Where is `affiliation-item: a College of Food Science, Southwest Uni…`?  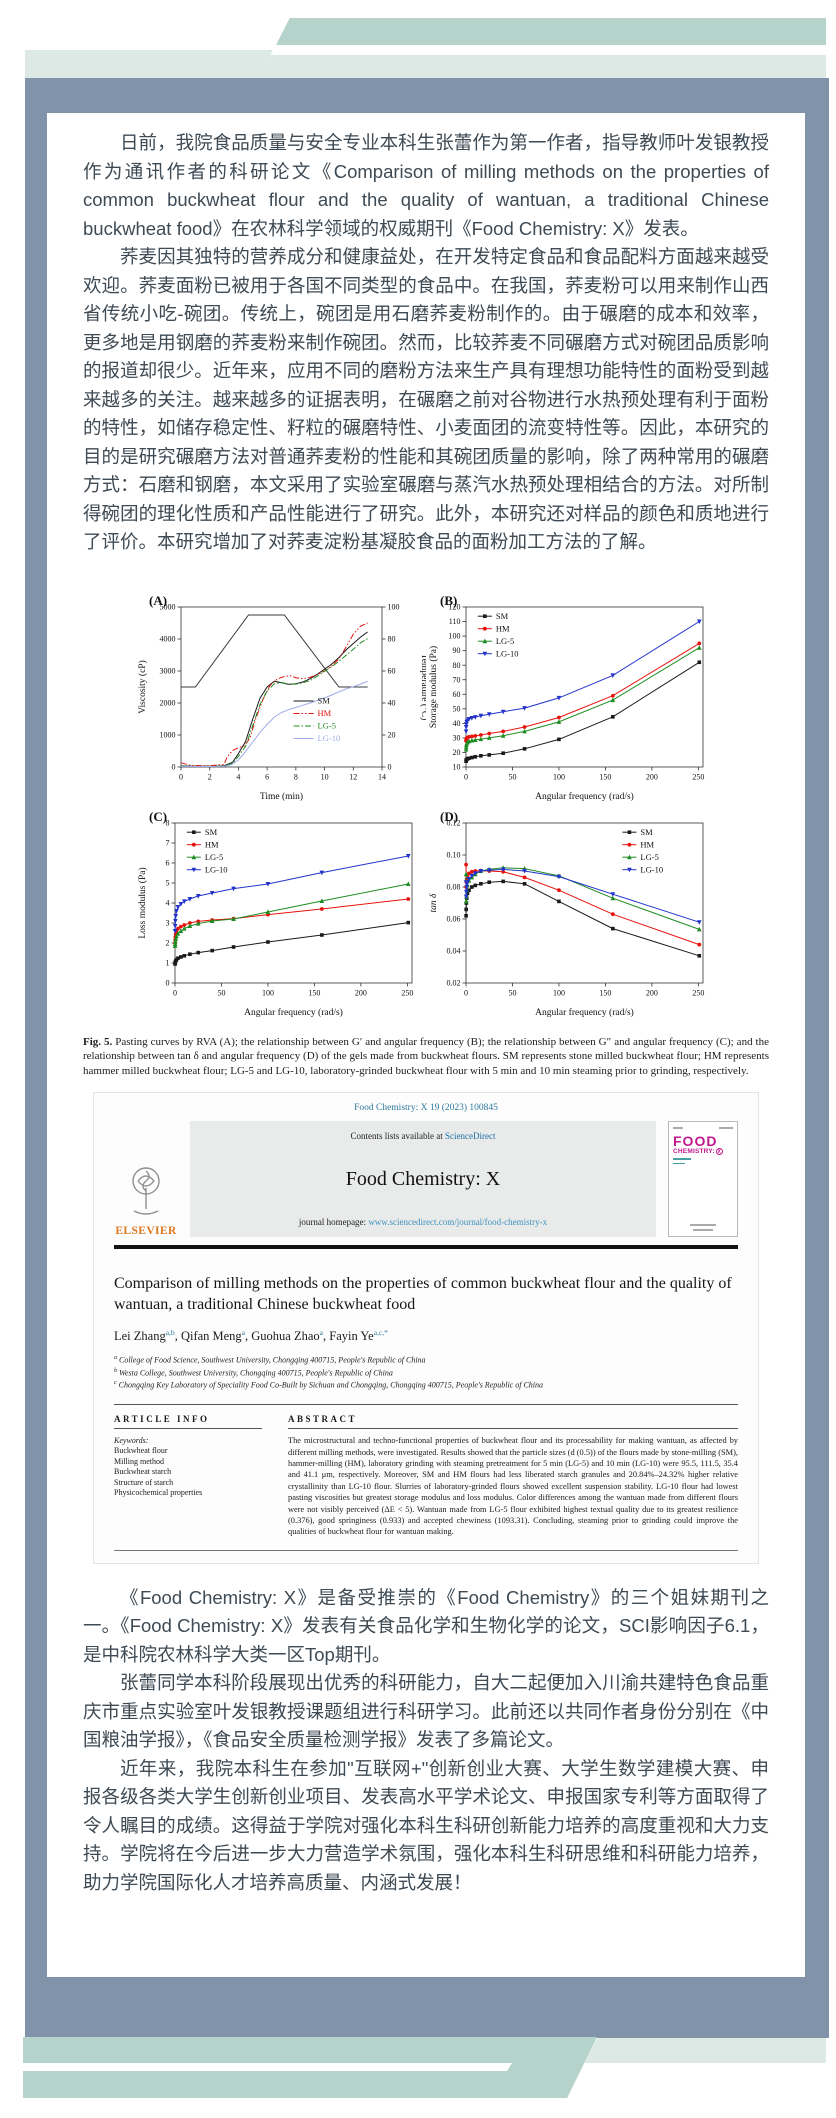 affiliation-item: a College of Food Science, Southwest Uni… is located at coordinates (270, 1360).